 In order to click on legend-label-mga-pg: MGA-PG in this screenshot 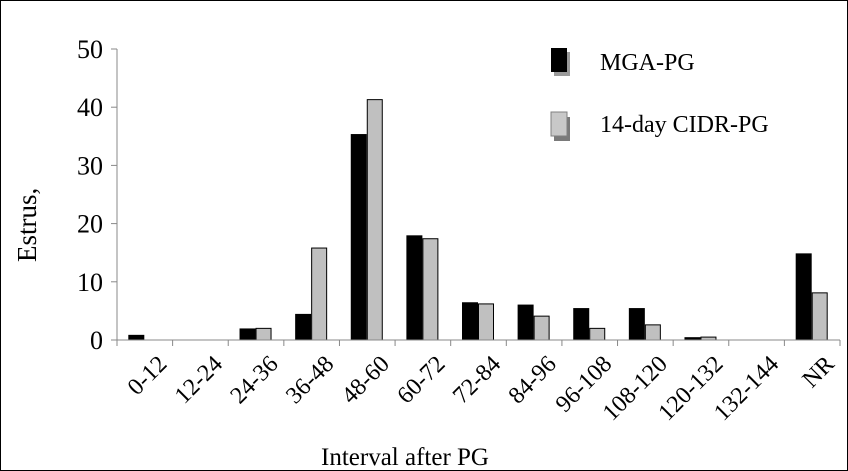, I will do `click(647, 63)`.